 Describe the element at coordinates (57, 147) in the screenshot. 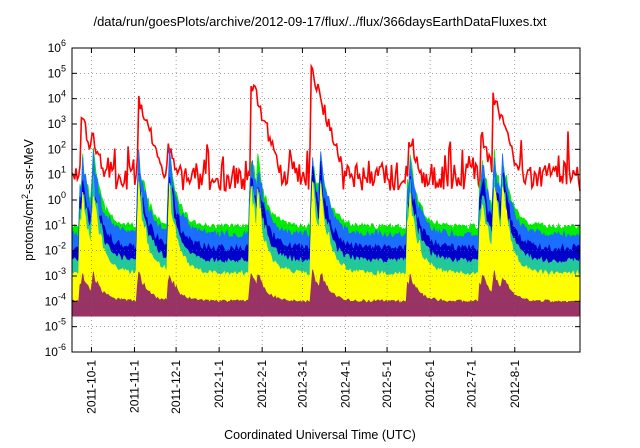

I see `y-tick-label-8: 10²` at that location.